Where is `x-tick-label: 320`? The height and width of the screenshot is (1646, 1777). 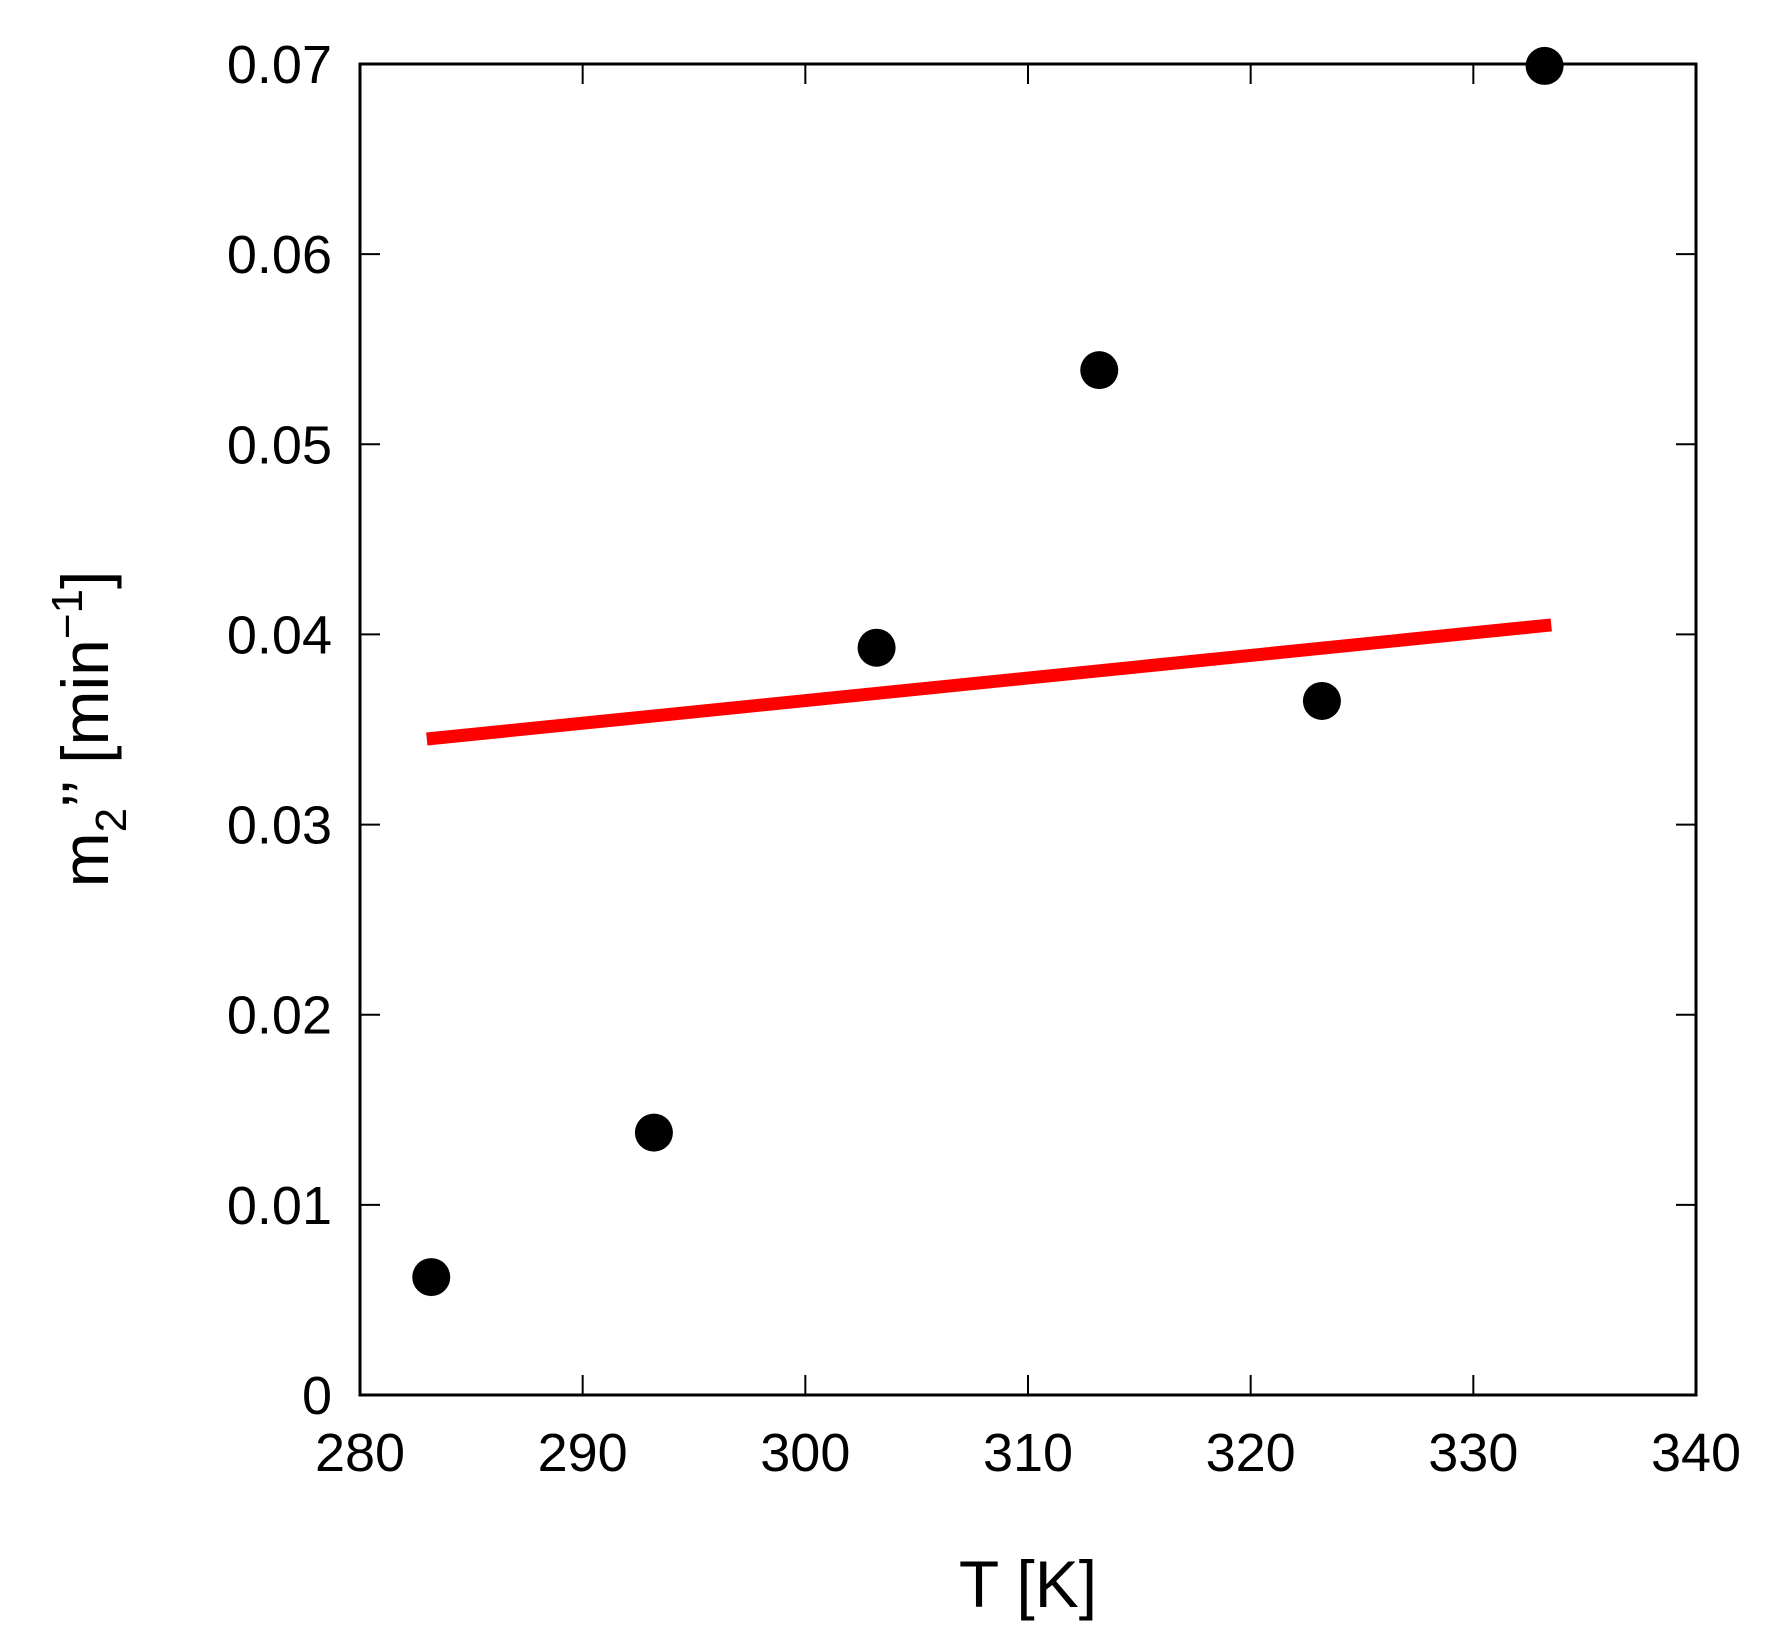
x-tick-label: 320 is located at coordinates (1251, 1453).